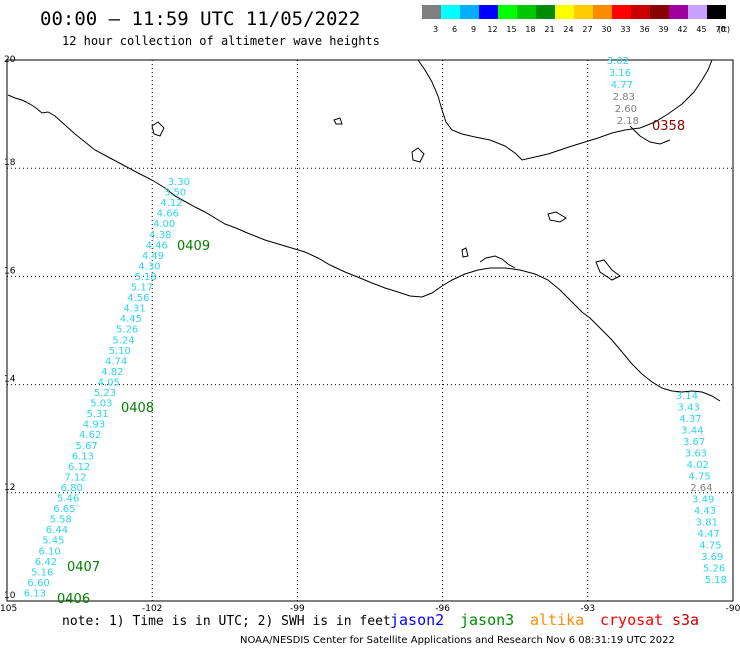 This screenshot has height=650, width=740. Describe the element at coordinates (685, 620) in the screenshot. I see `satellite-name: s3a` at that location.